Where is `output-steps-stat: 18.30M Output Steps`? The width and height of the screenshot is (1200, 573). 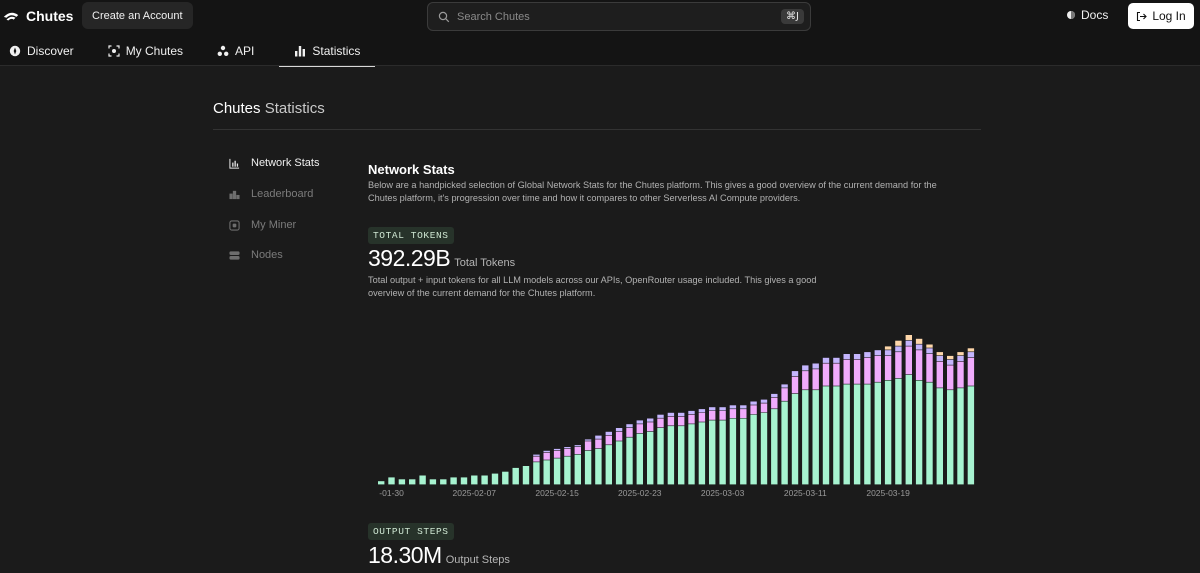
output-steps-stat: 18.30M Output Steps is located at coordinates (439, 555).